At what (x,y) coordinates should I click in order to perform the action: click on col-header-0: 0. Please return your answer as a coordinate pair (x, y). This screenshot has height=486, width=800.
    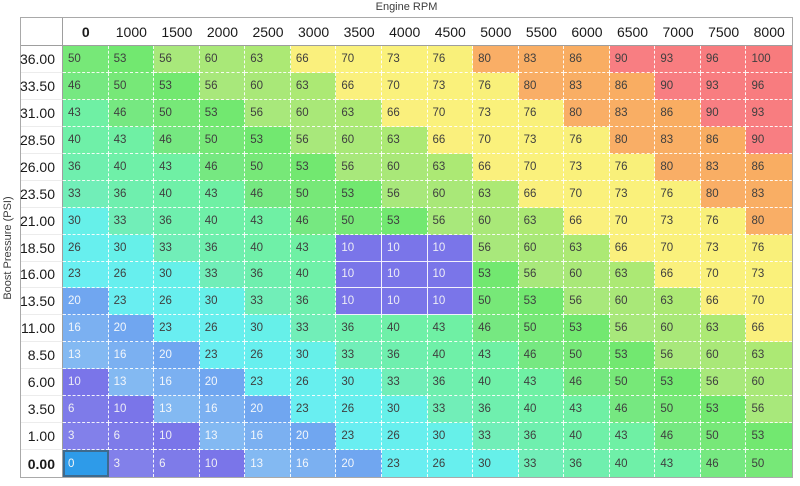
    Looking at the image, I should click on (86, 32).